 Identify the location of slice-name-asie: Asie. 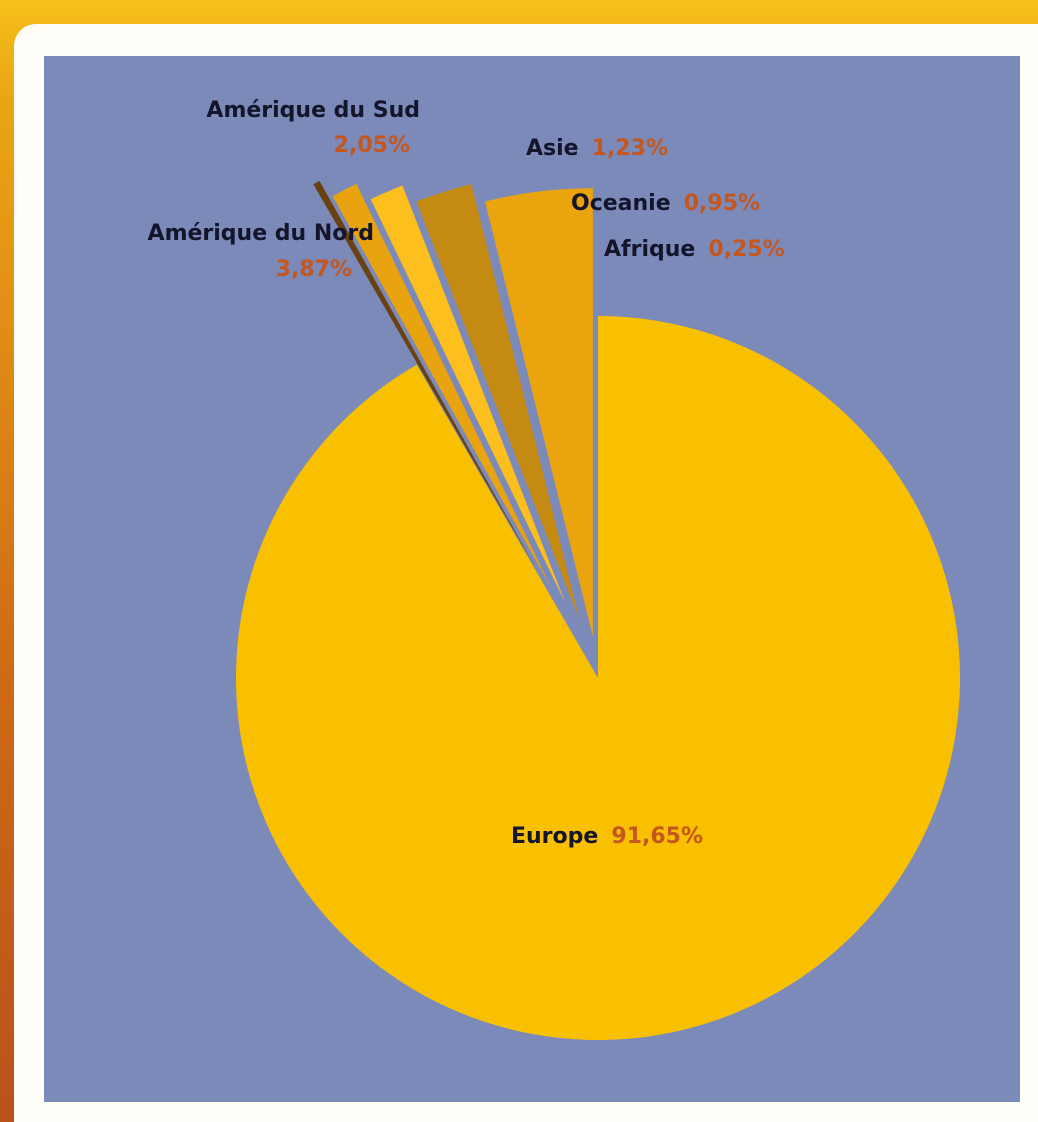
(552, 148).